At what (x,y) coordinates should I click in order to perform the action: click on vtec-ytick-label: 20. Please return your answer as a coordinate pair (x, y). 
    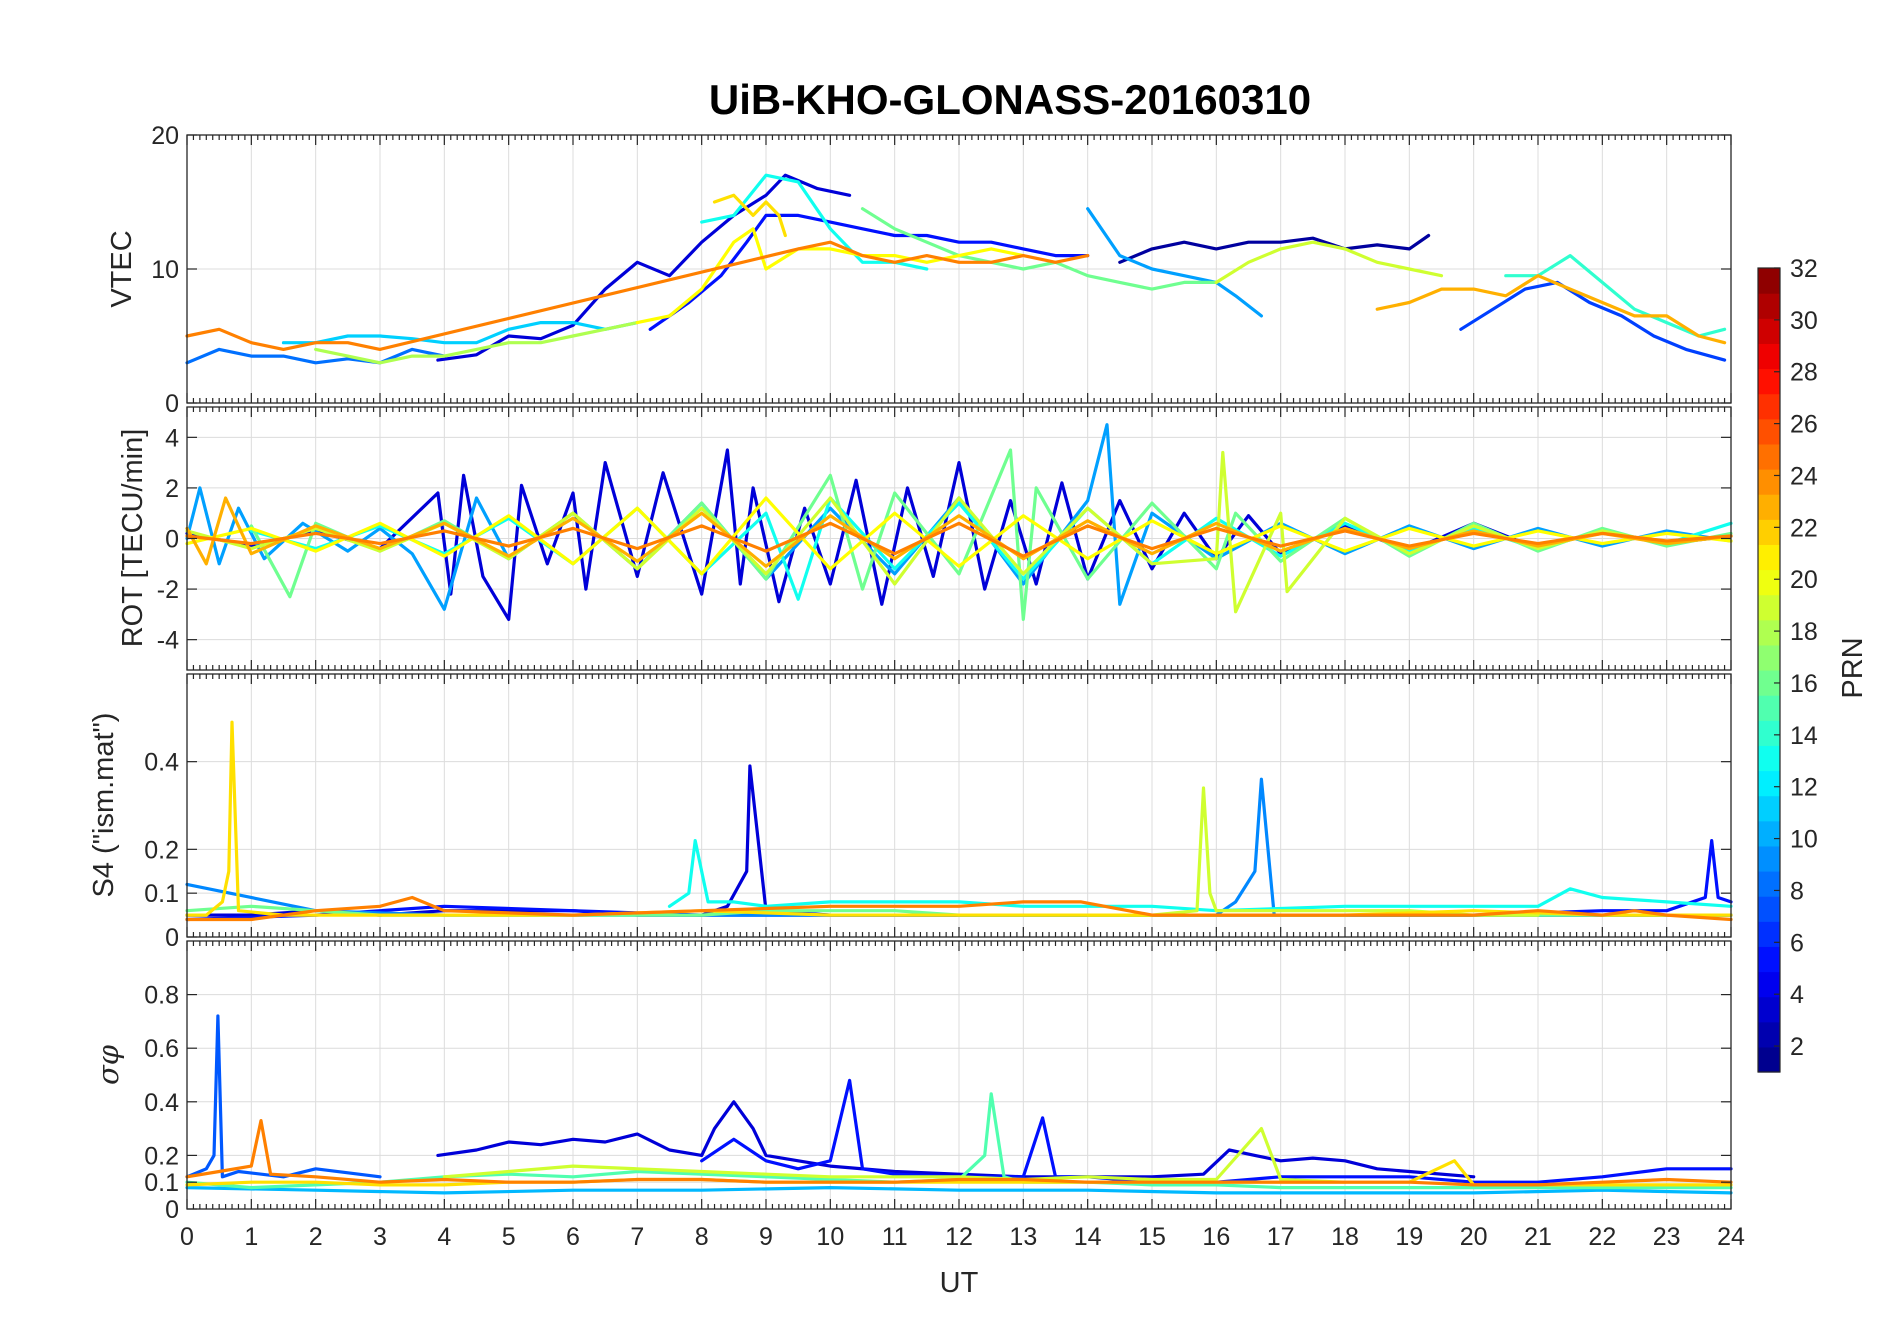
    Looking at the image, I should click on (165, 136).